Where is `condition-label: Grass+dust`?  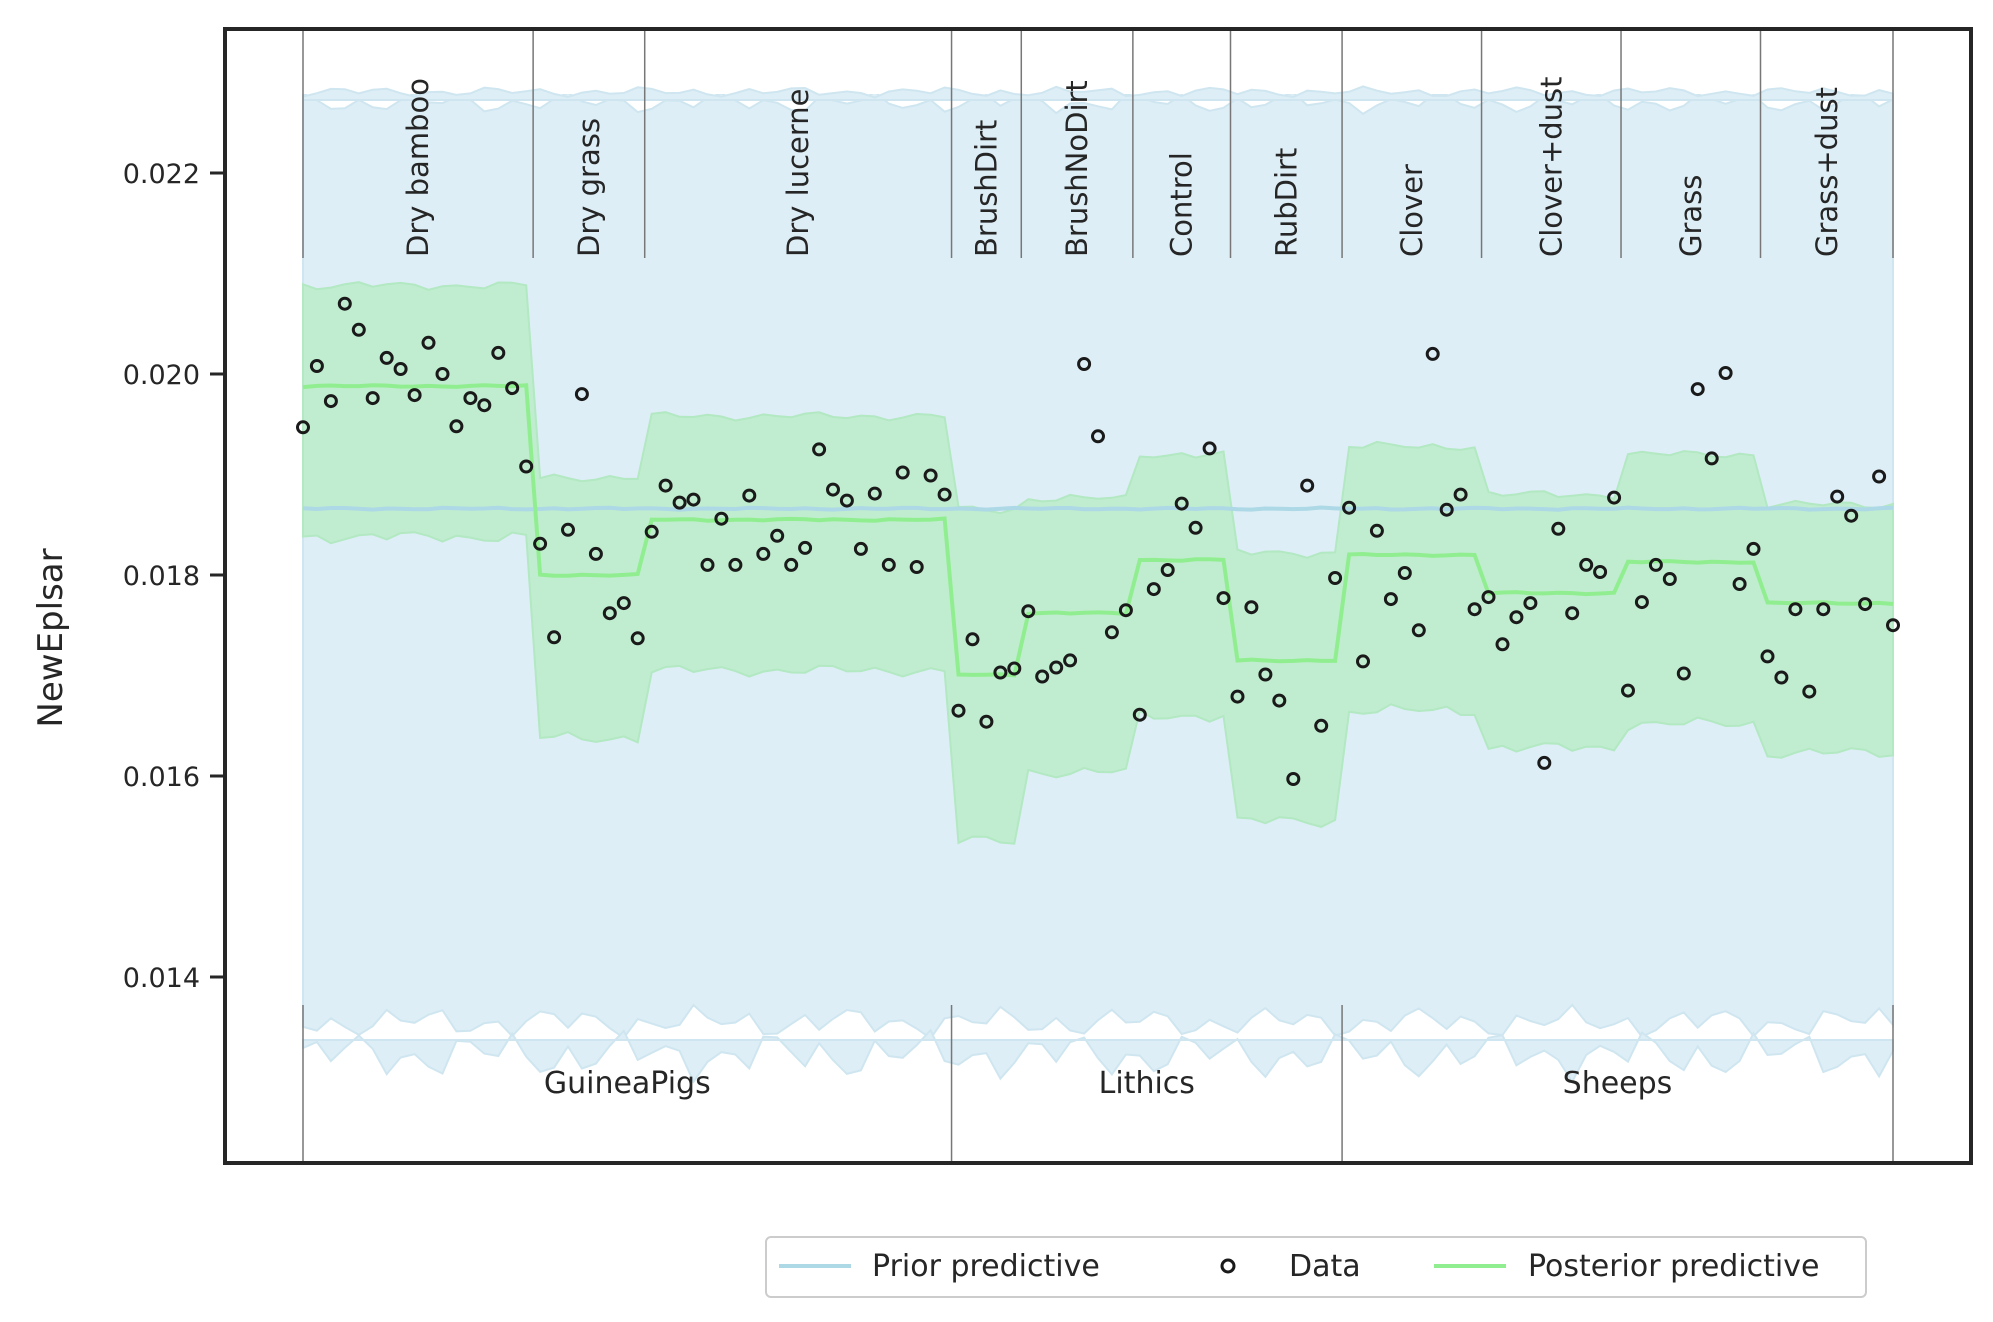
condition-label: Grass+dust is located at coordinates (1827, 172).